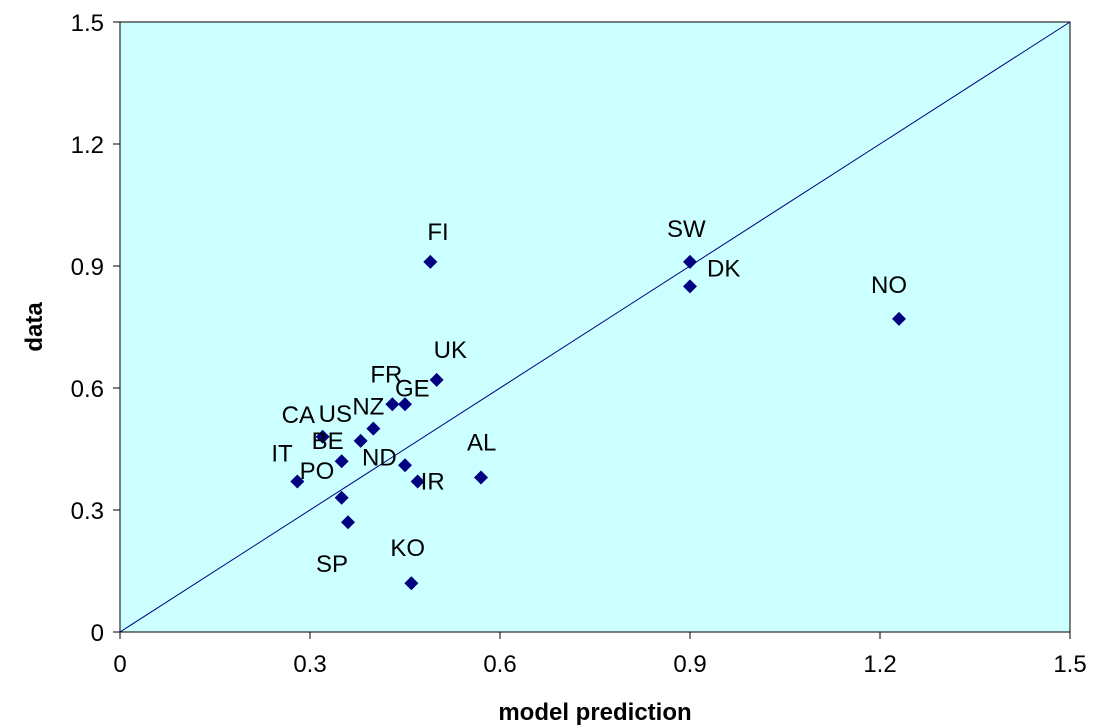 This screenshot has width=1096, height=728. I want to click on point-label-sp: SP, so click(332, 564).